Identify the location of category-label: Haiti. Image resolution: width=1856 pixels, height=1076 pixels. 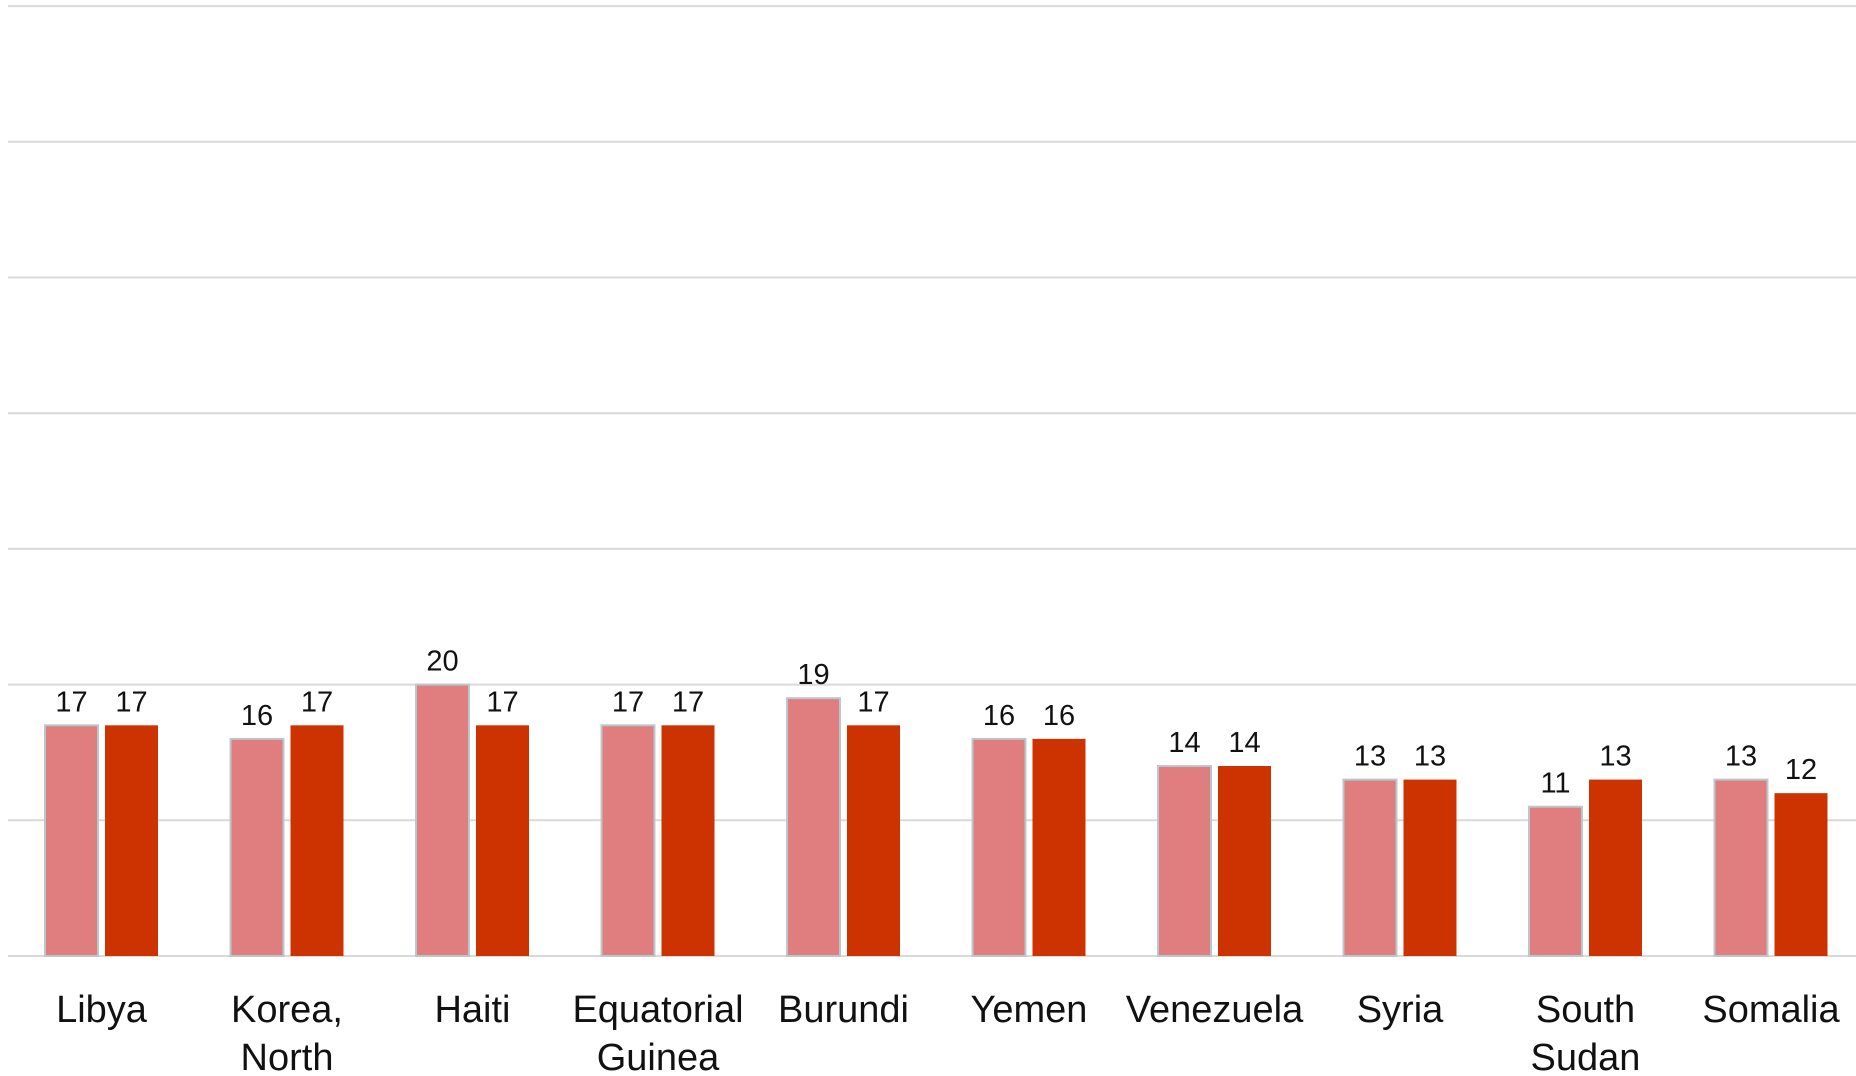
(472, 1010).